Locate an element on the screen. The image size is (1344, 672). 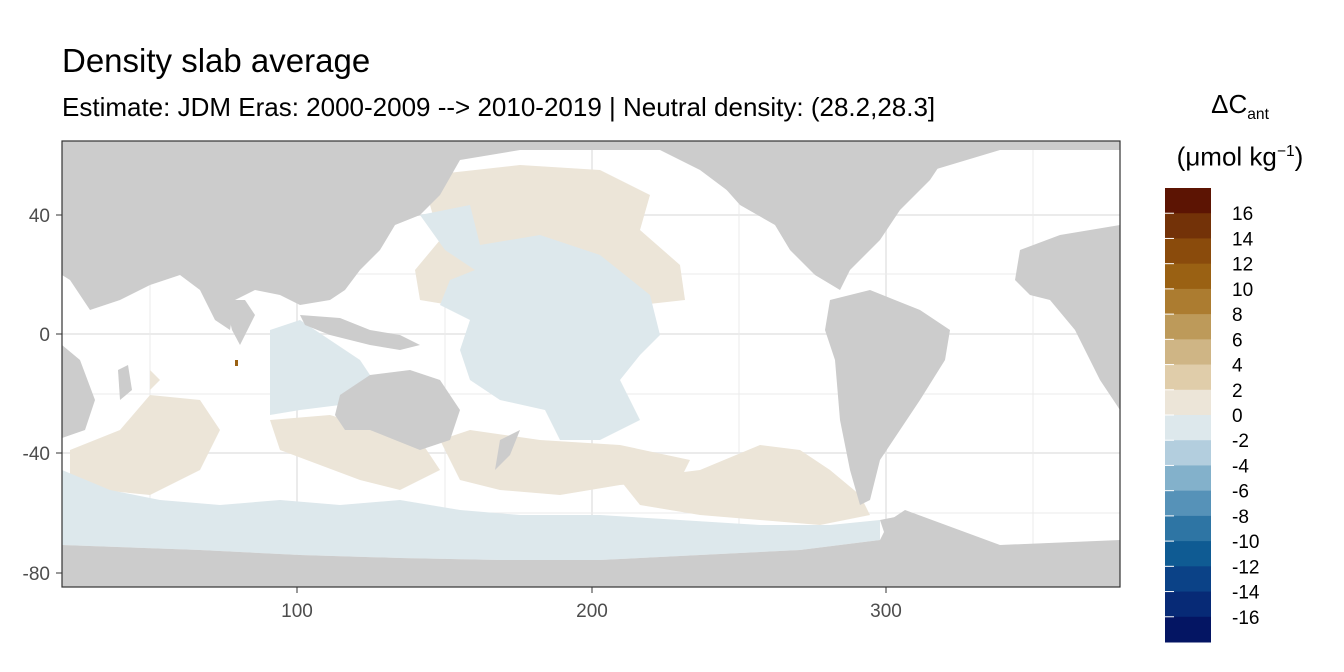
y-axis: 40 0 -40 -80 is located at coordinates (42, 395).